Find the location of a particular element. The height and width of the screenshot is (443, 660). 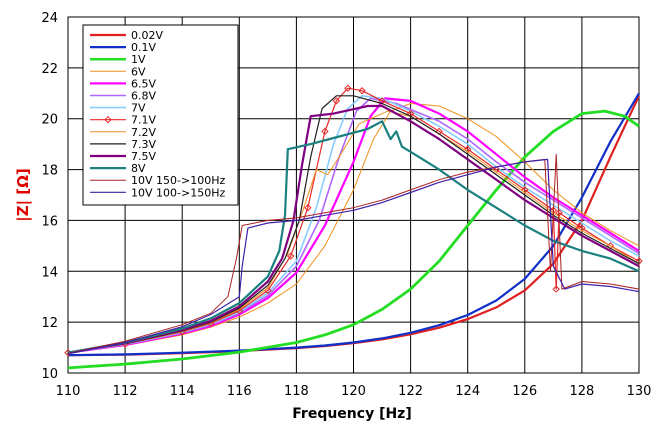

legend-label-6: 7V is located at coordinates (138, 108).